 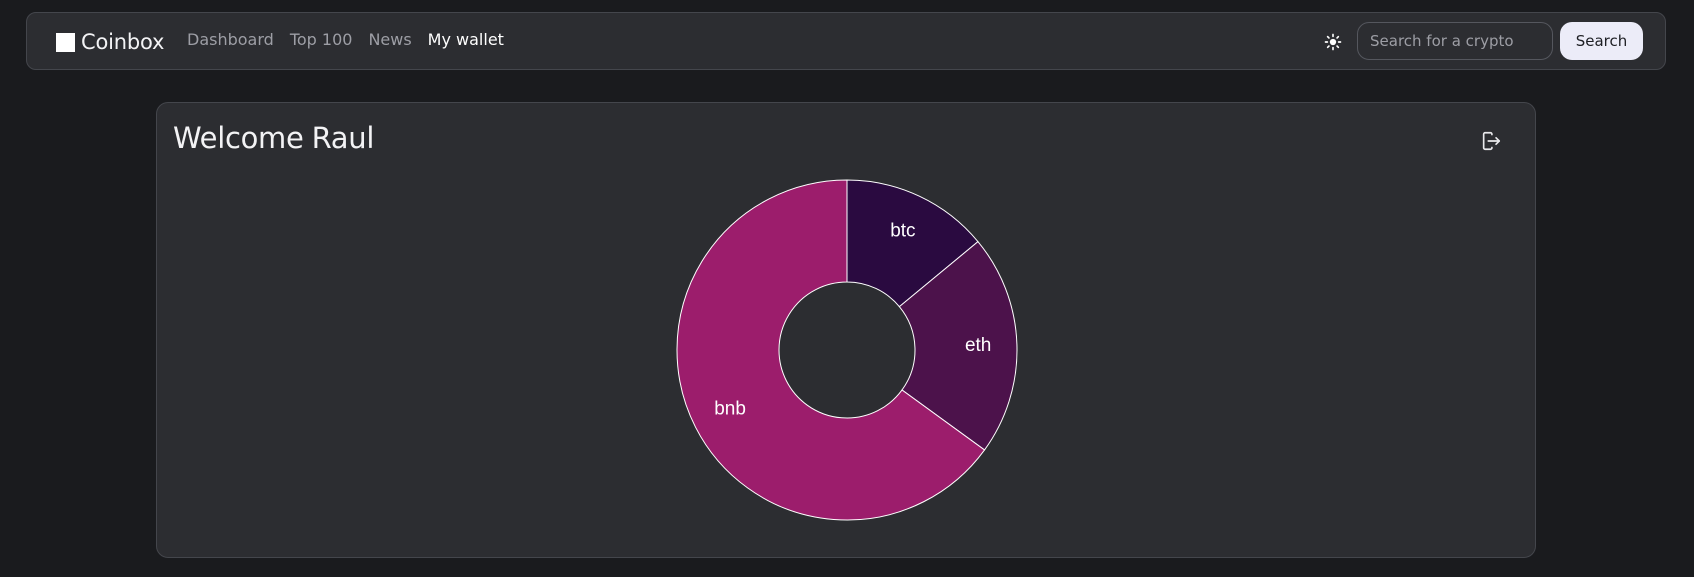 I want to click on nav-dashboard: Dashboard, so click(x=230, y=39).